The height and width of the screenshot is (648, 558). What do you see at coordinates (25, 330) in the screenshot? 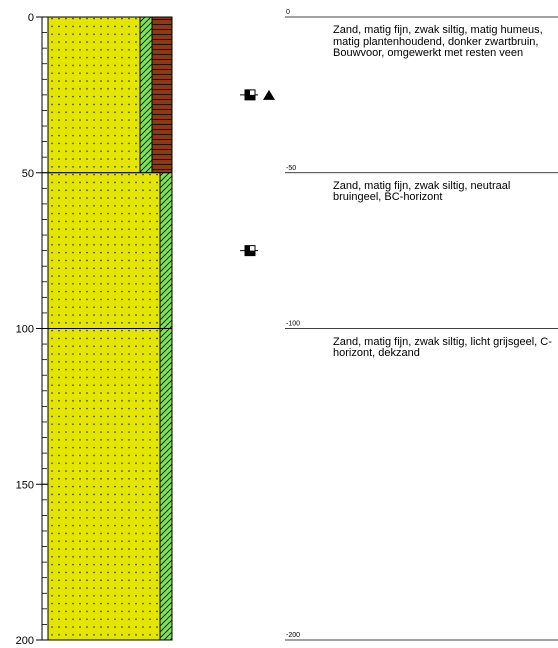
I see `tick-label: 100` at bounding box center [25, 330].